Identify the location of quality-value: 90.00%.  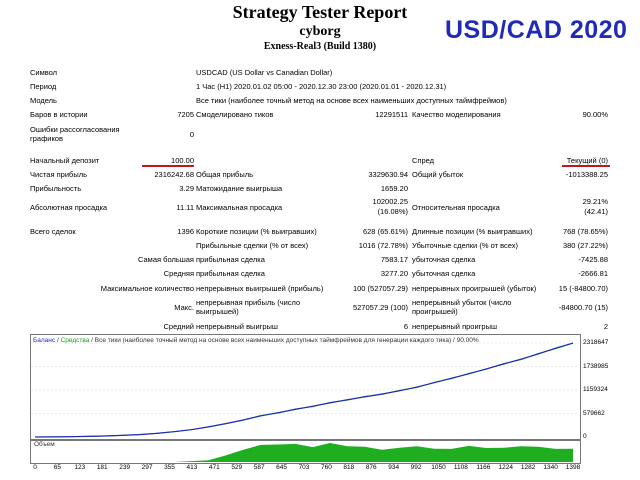
(595, 114).